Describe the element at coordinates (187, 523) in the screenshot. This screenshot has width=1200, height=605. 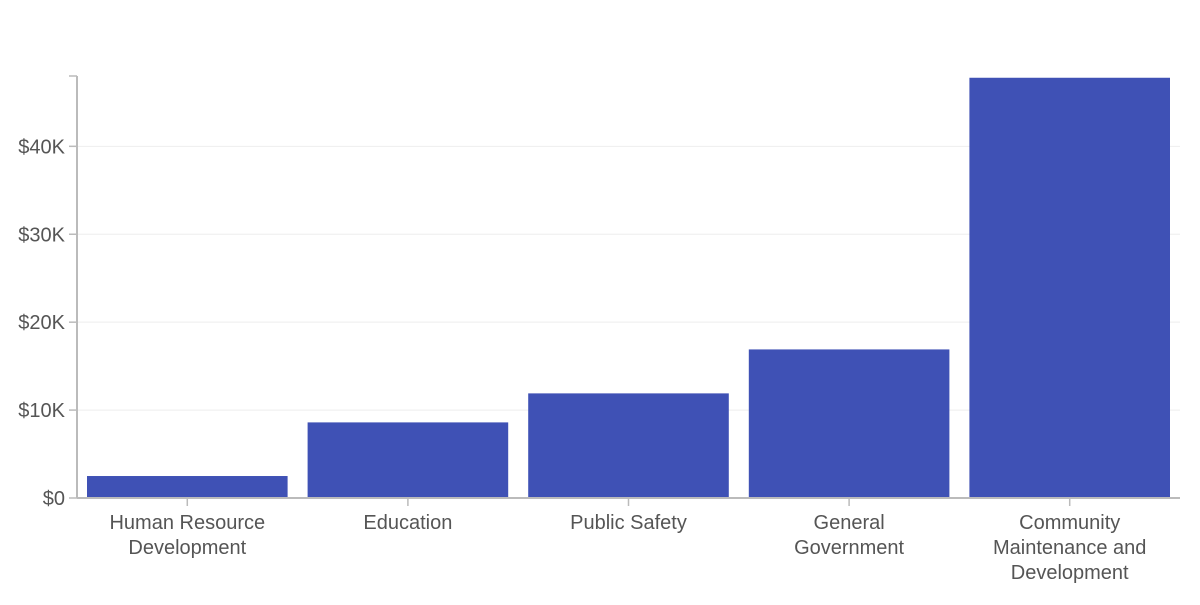
I see `x-tick-label-line: Human Resource` at that location.